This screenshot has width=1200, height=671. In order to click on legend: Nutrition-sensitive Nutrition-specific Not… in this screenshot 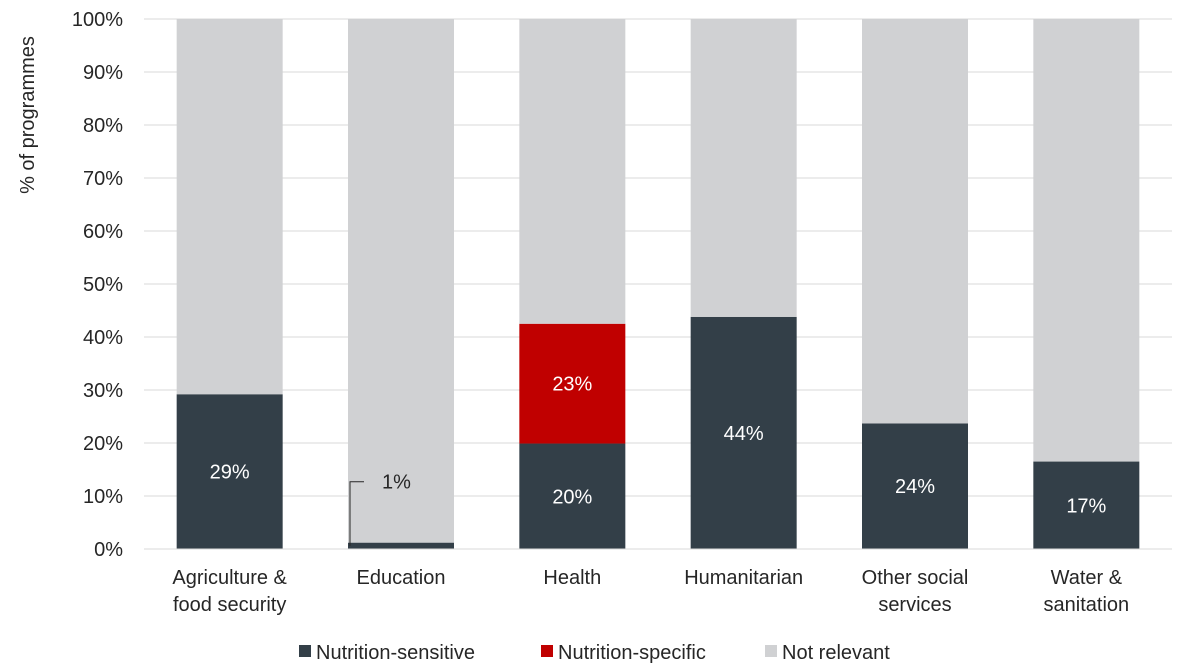, I will do `click(594, 653)`.